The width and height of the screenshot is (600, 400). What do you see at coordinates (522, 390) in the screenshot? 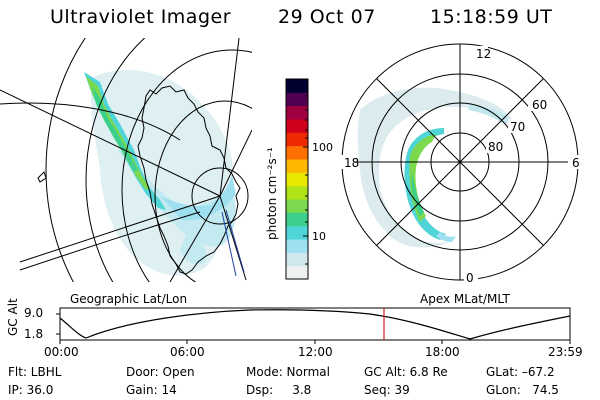
I see `status-glon: GLon: 74.5` at bounding box center [522, 390].